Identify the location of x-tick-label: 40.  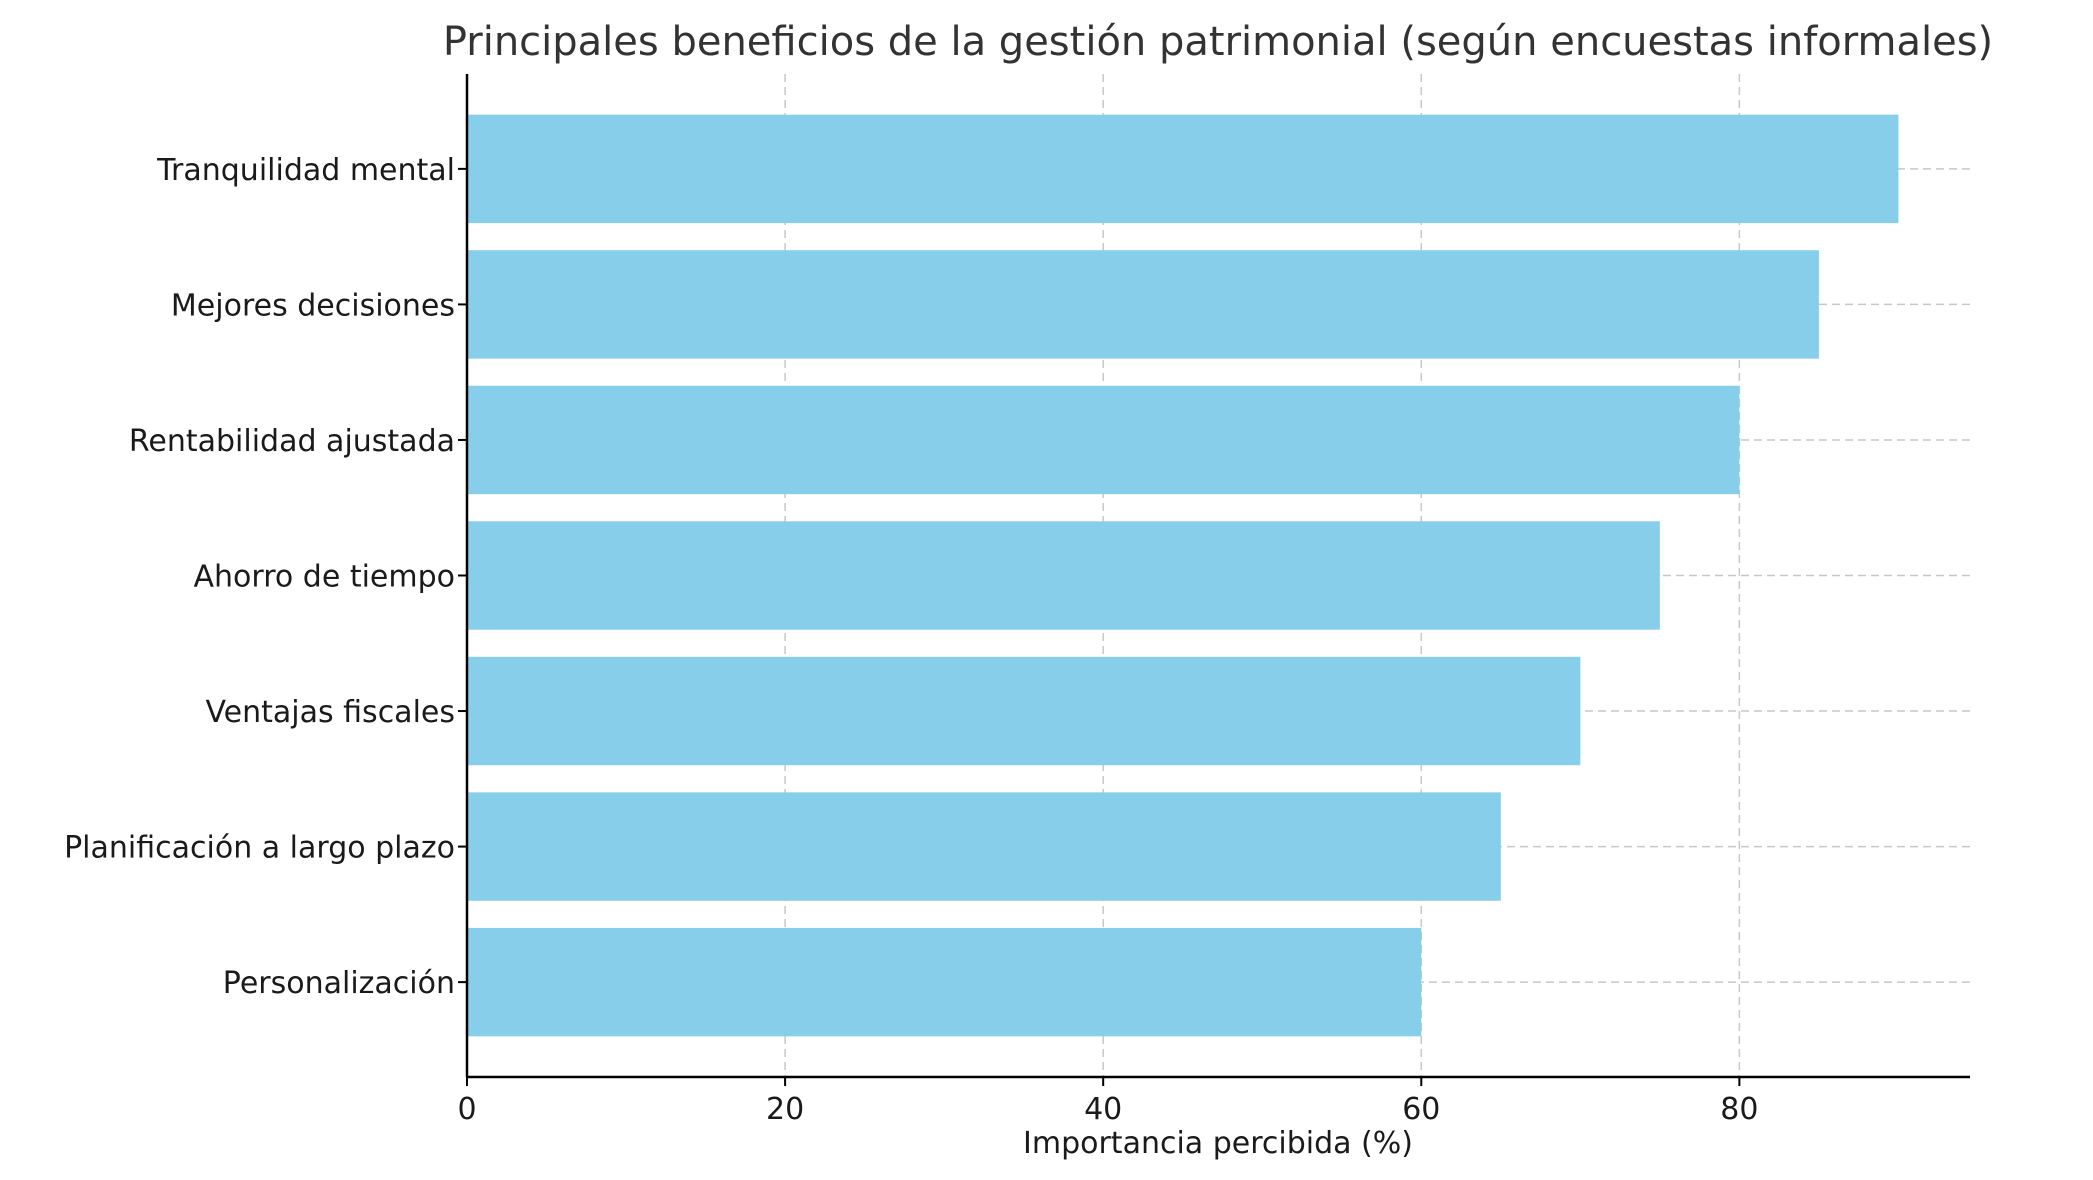
(1103, 1109).